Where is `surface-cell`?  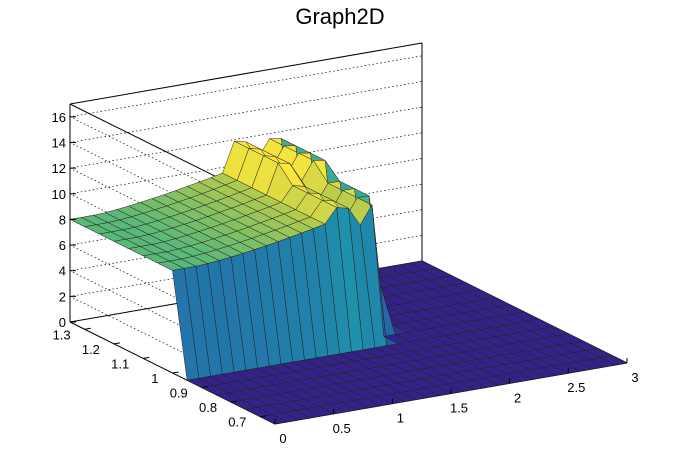 surface-cell is located at coordinates (613, 360).